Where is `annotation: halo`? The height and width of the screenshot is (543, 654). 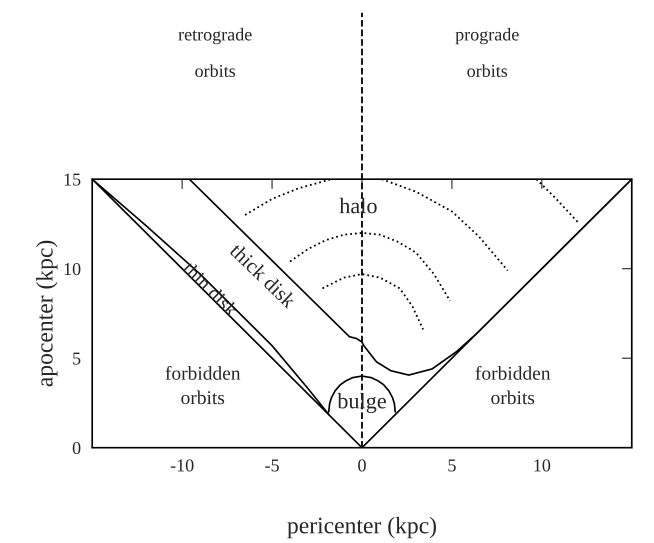
annotation: halo is located at coordinates (358, 206).